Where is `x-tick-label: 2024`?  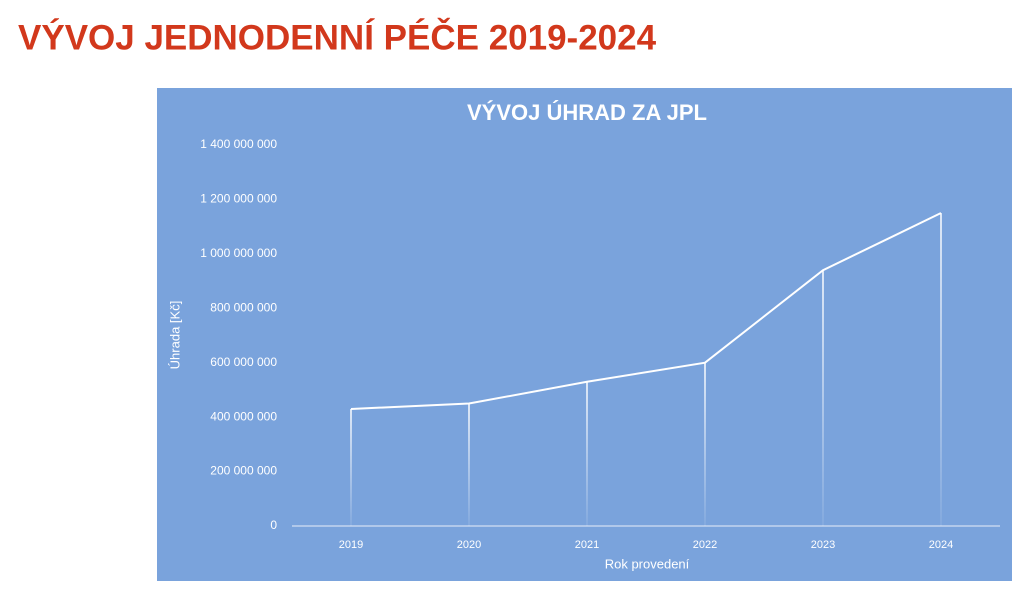
x-tick-label: 2024 is located at coordinates (941, 545).